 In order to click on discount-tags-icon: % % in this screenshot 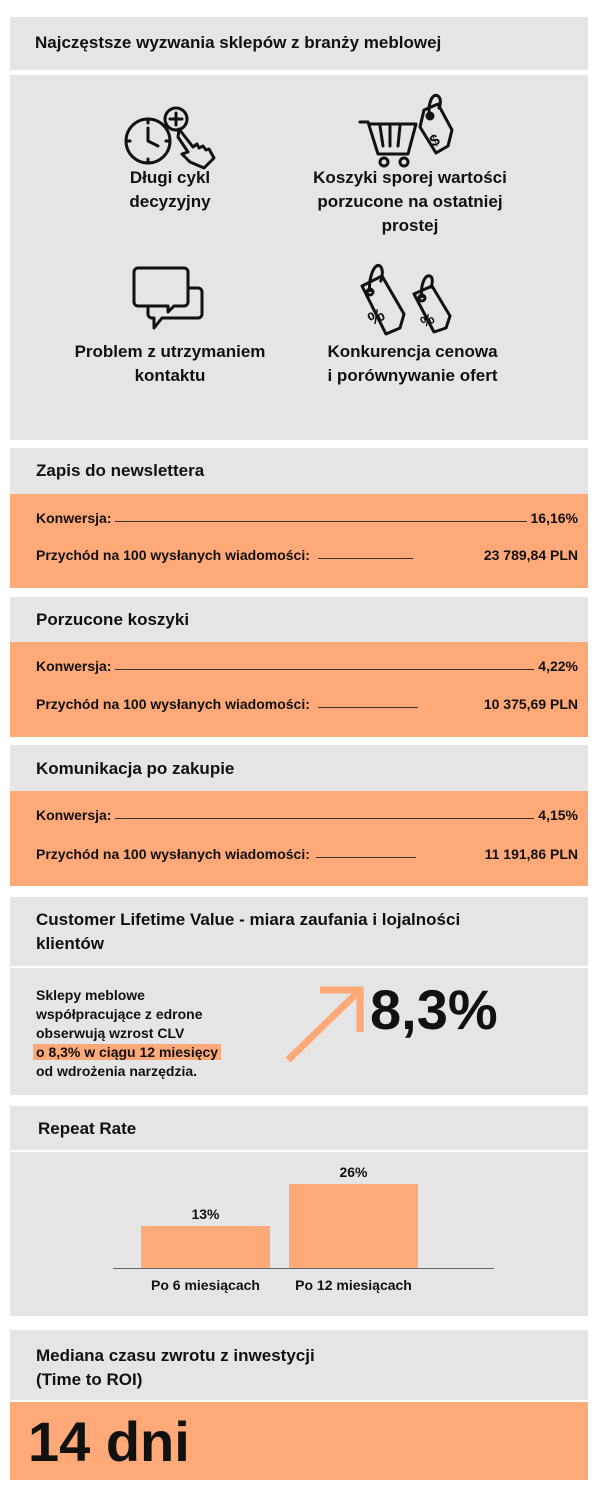, I will do `click(406, 299)`.